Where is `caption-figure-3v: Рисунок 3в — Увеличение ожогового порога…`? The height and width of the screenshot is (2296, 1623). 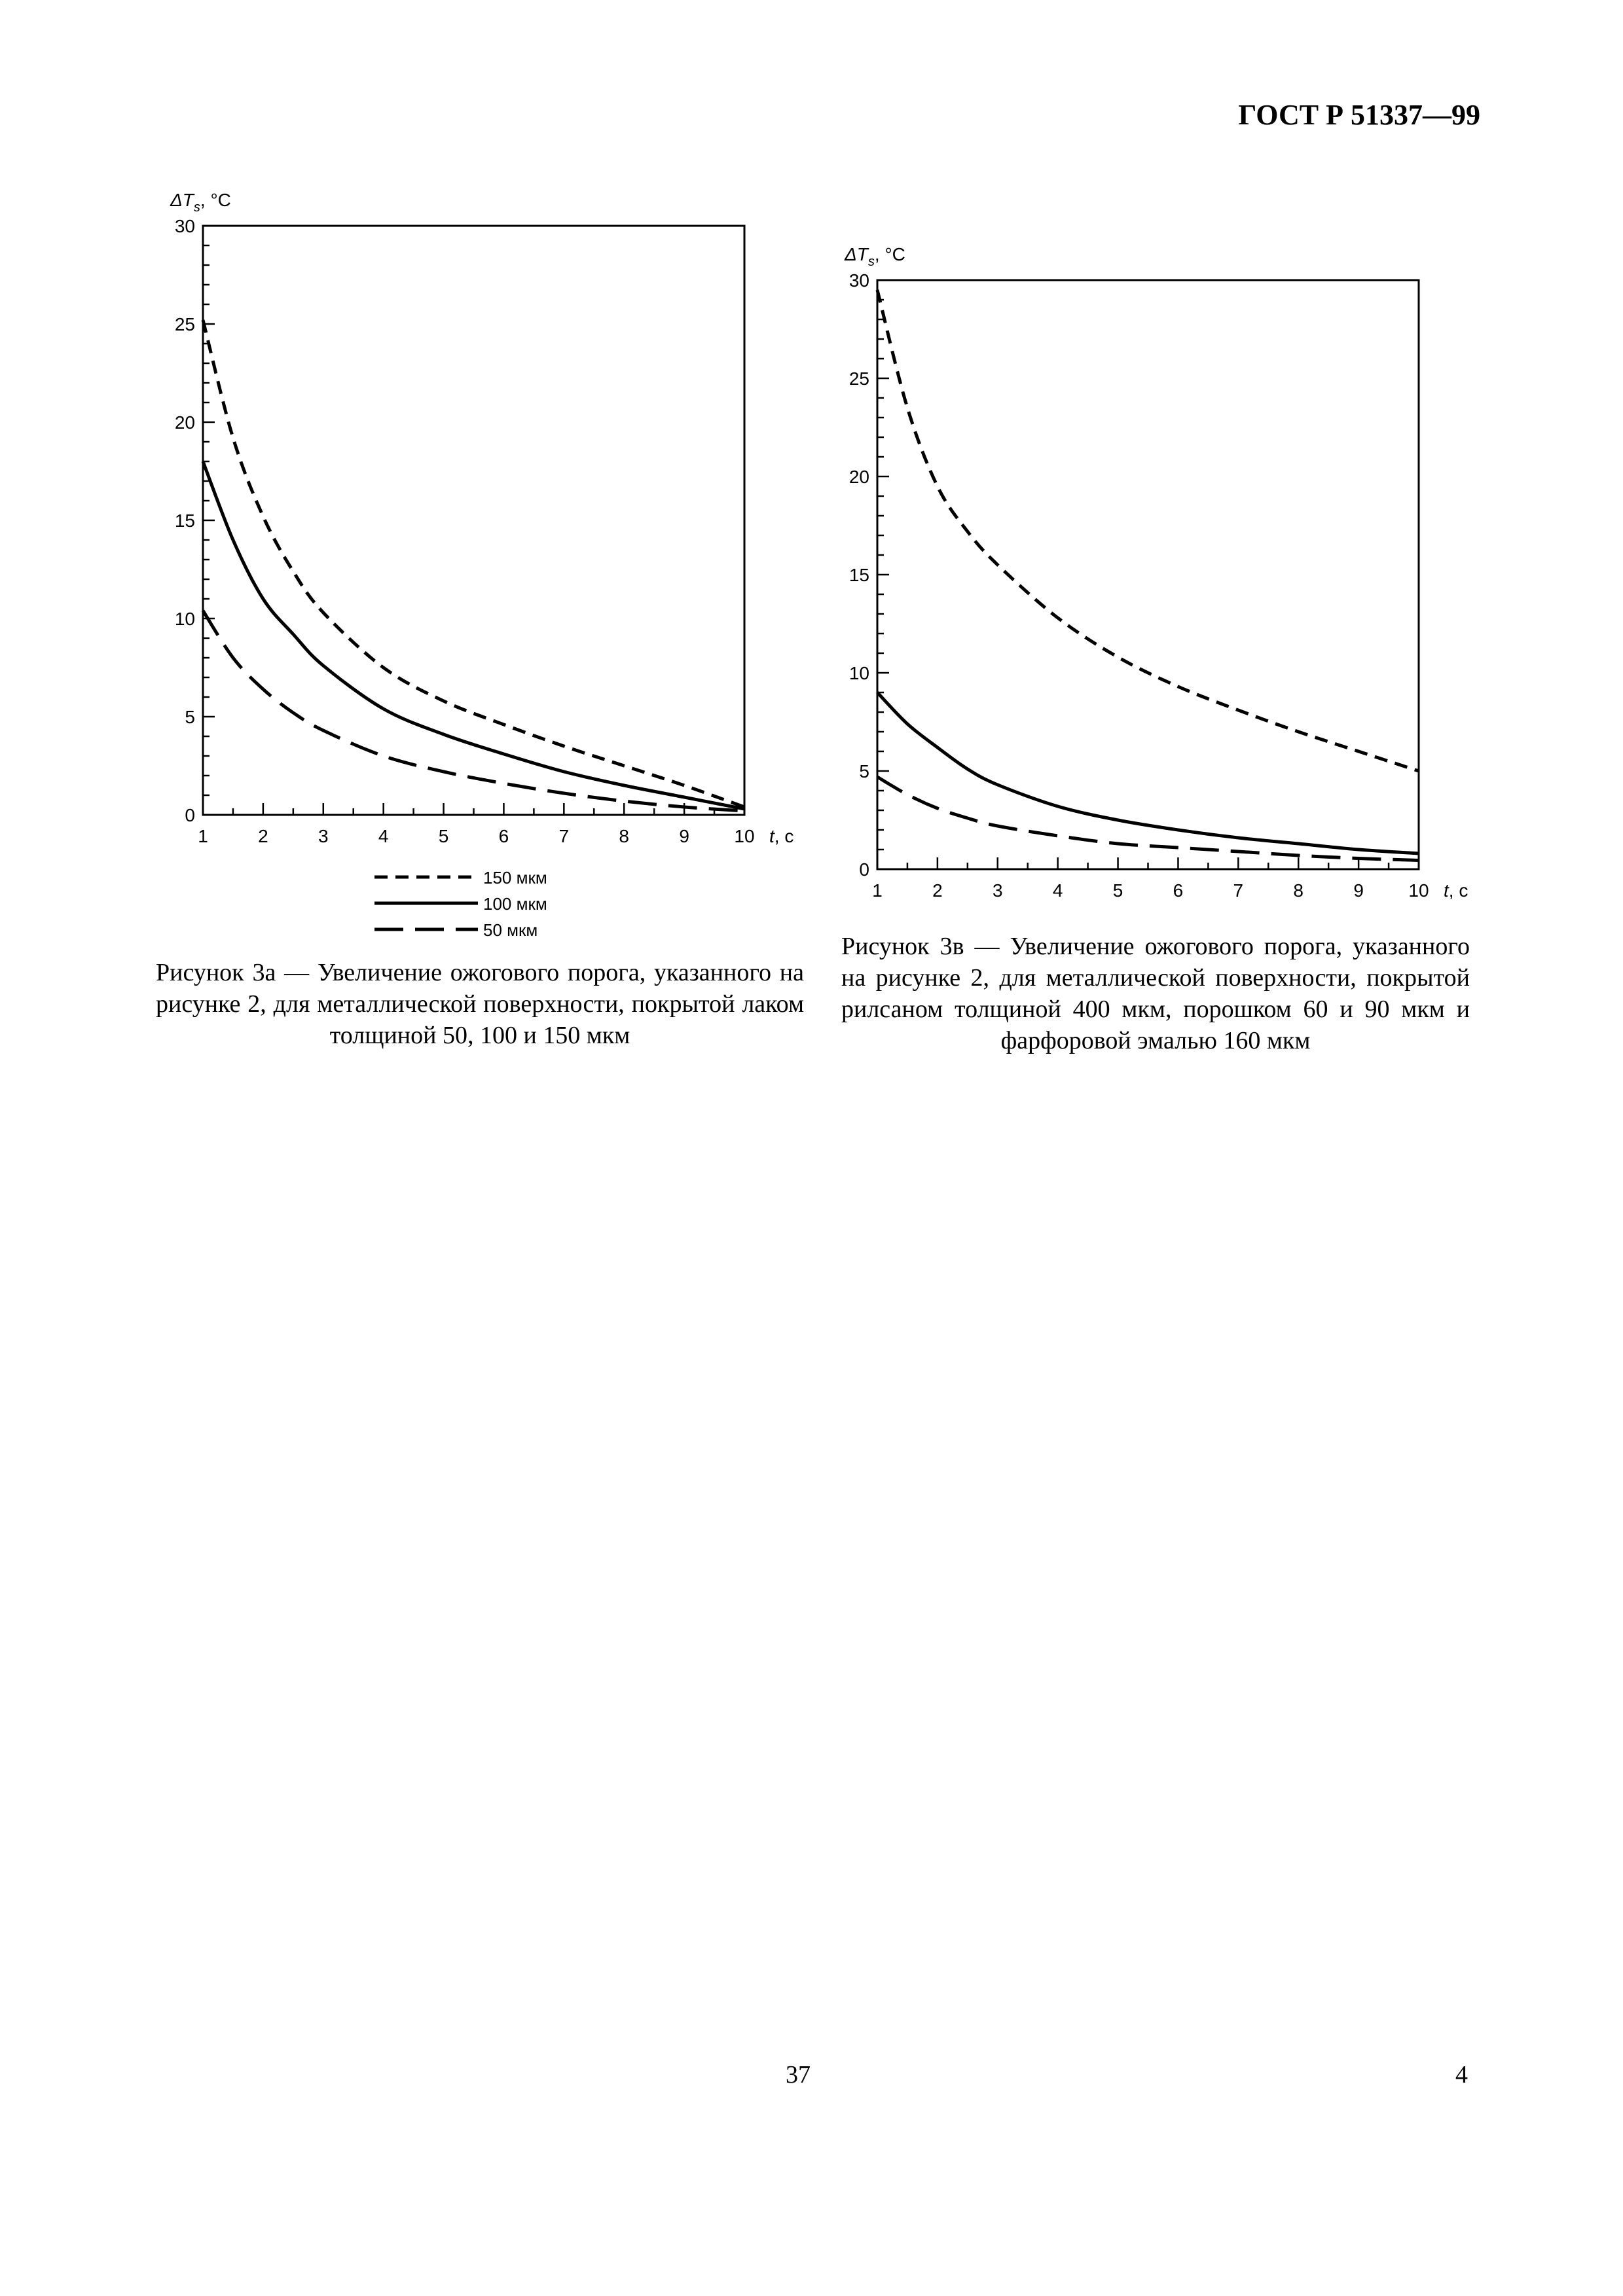
caption-figure-3v: Рисунок 3в — Увеличение ожогового порога… is located at coordinates (1155, 993).